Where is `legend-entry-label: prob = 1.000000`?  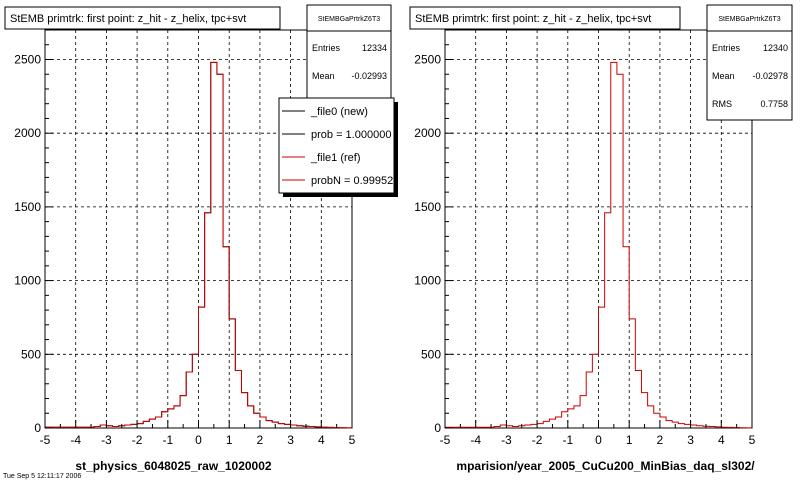
legend-entry-label: prob = 1.000000 is located at coordinates (351, 135).